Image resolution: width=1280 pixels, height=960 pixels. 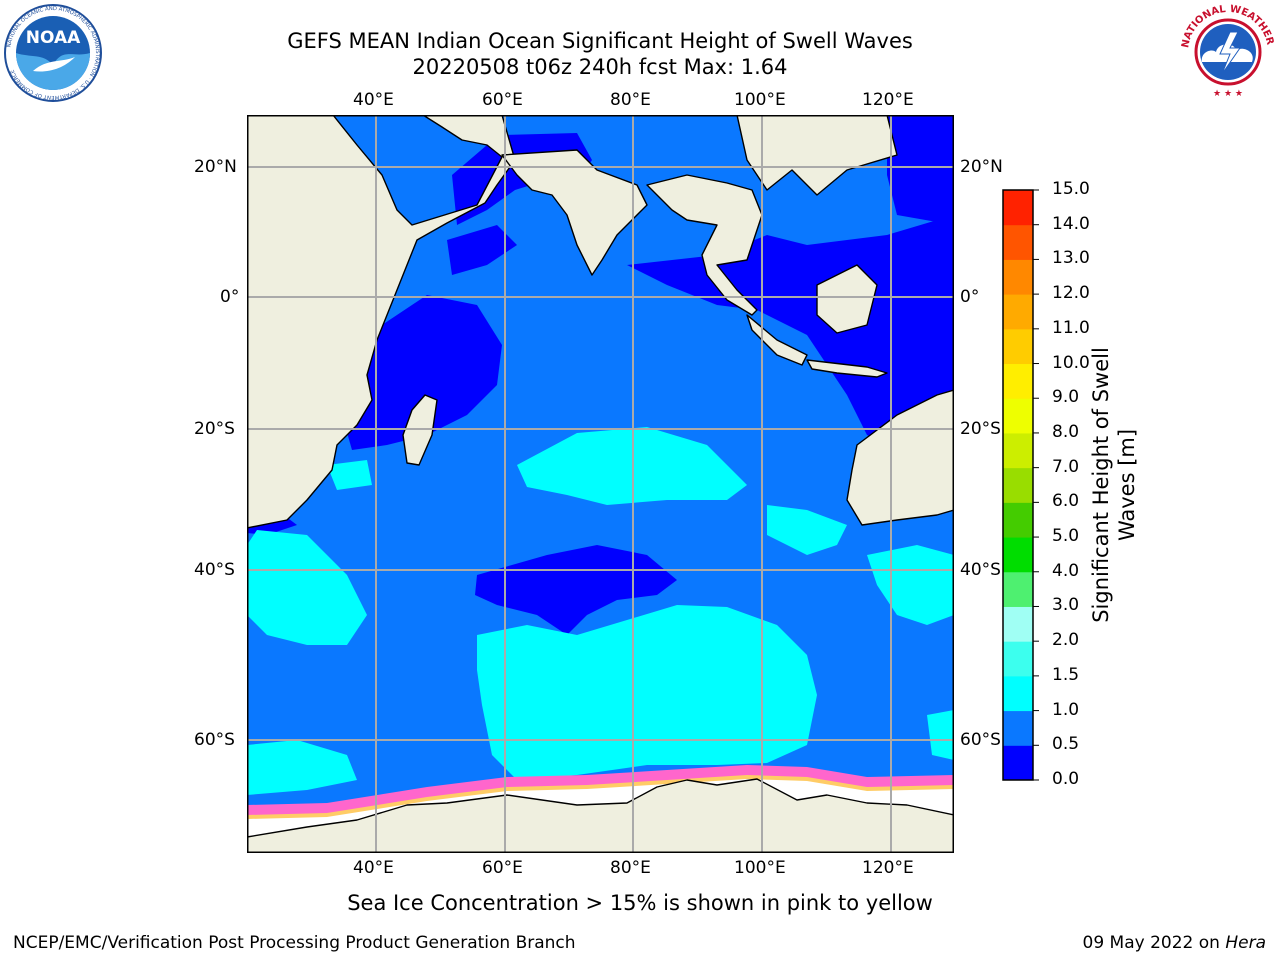 What do you see at coordinates (1066, 501) in the screenshot?
I see `colorbar-tick-label: 6.0` at bounding box center [1066, 501].